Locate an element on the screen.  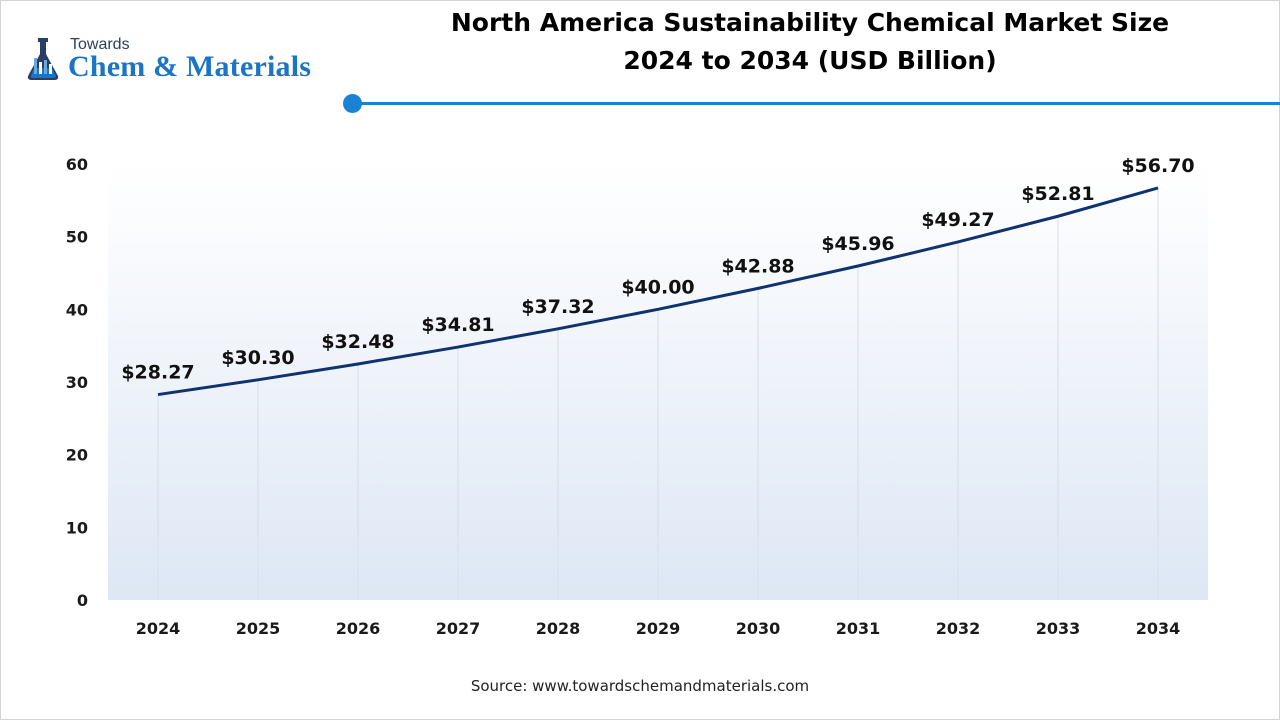
x-tick-label: 2030 is located at coordinates (758, 628).